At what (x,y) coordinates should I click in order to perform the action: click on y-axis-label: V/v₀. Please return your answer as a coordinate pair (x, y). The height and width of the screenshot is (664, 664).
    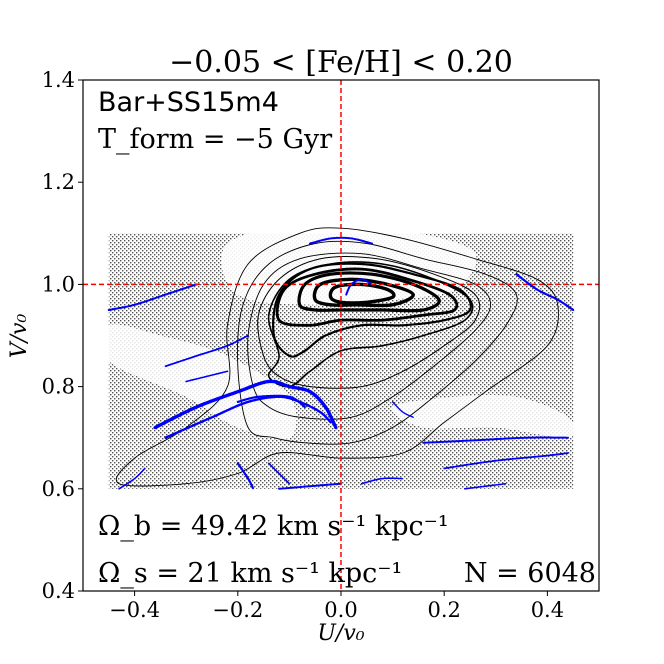
    Looking at the image, I should click on (19, 336).